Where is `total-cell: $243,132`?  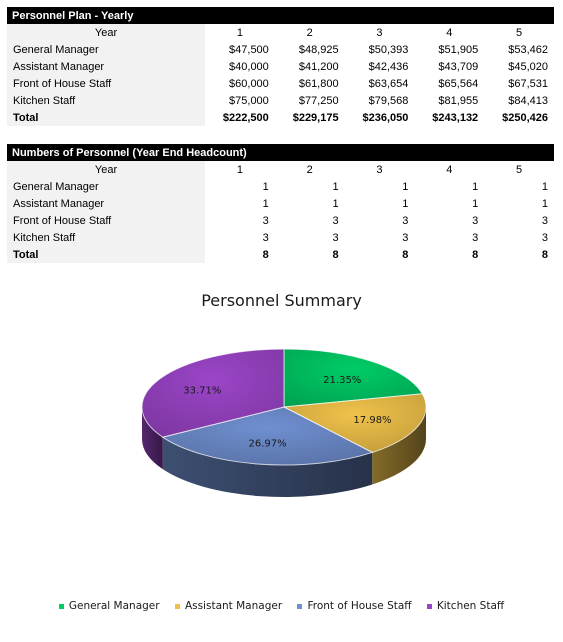
total-cell: $243,132 is located at coordinates (455, 117).